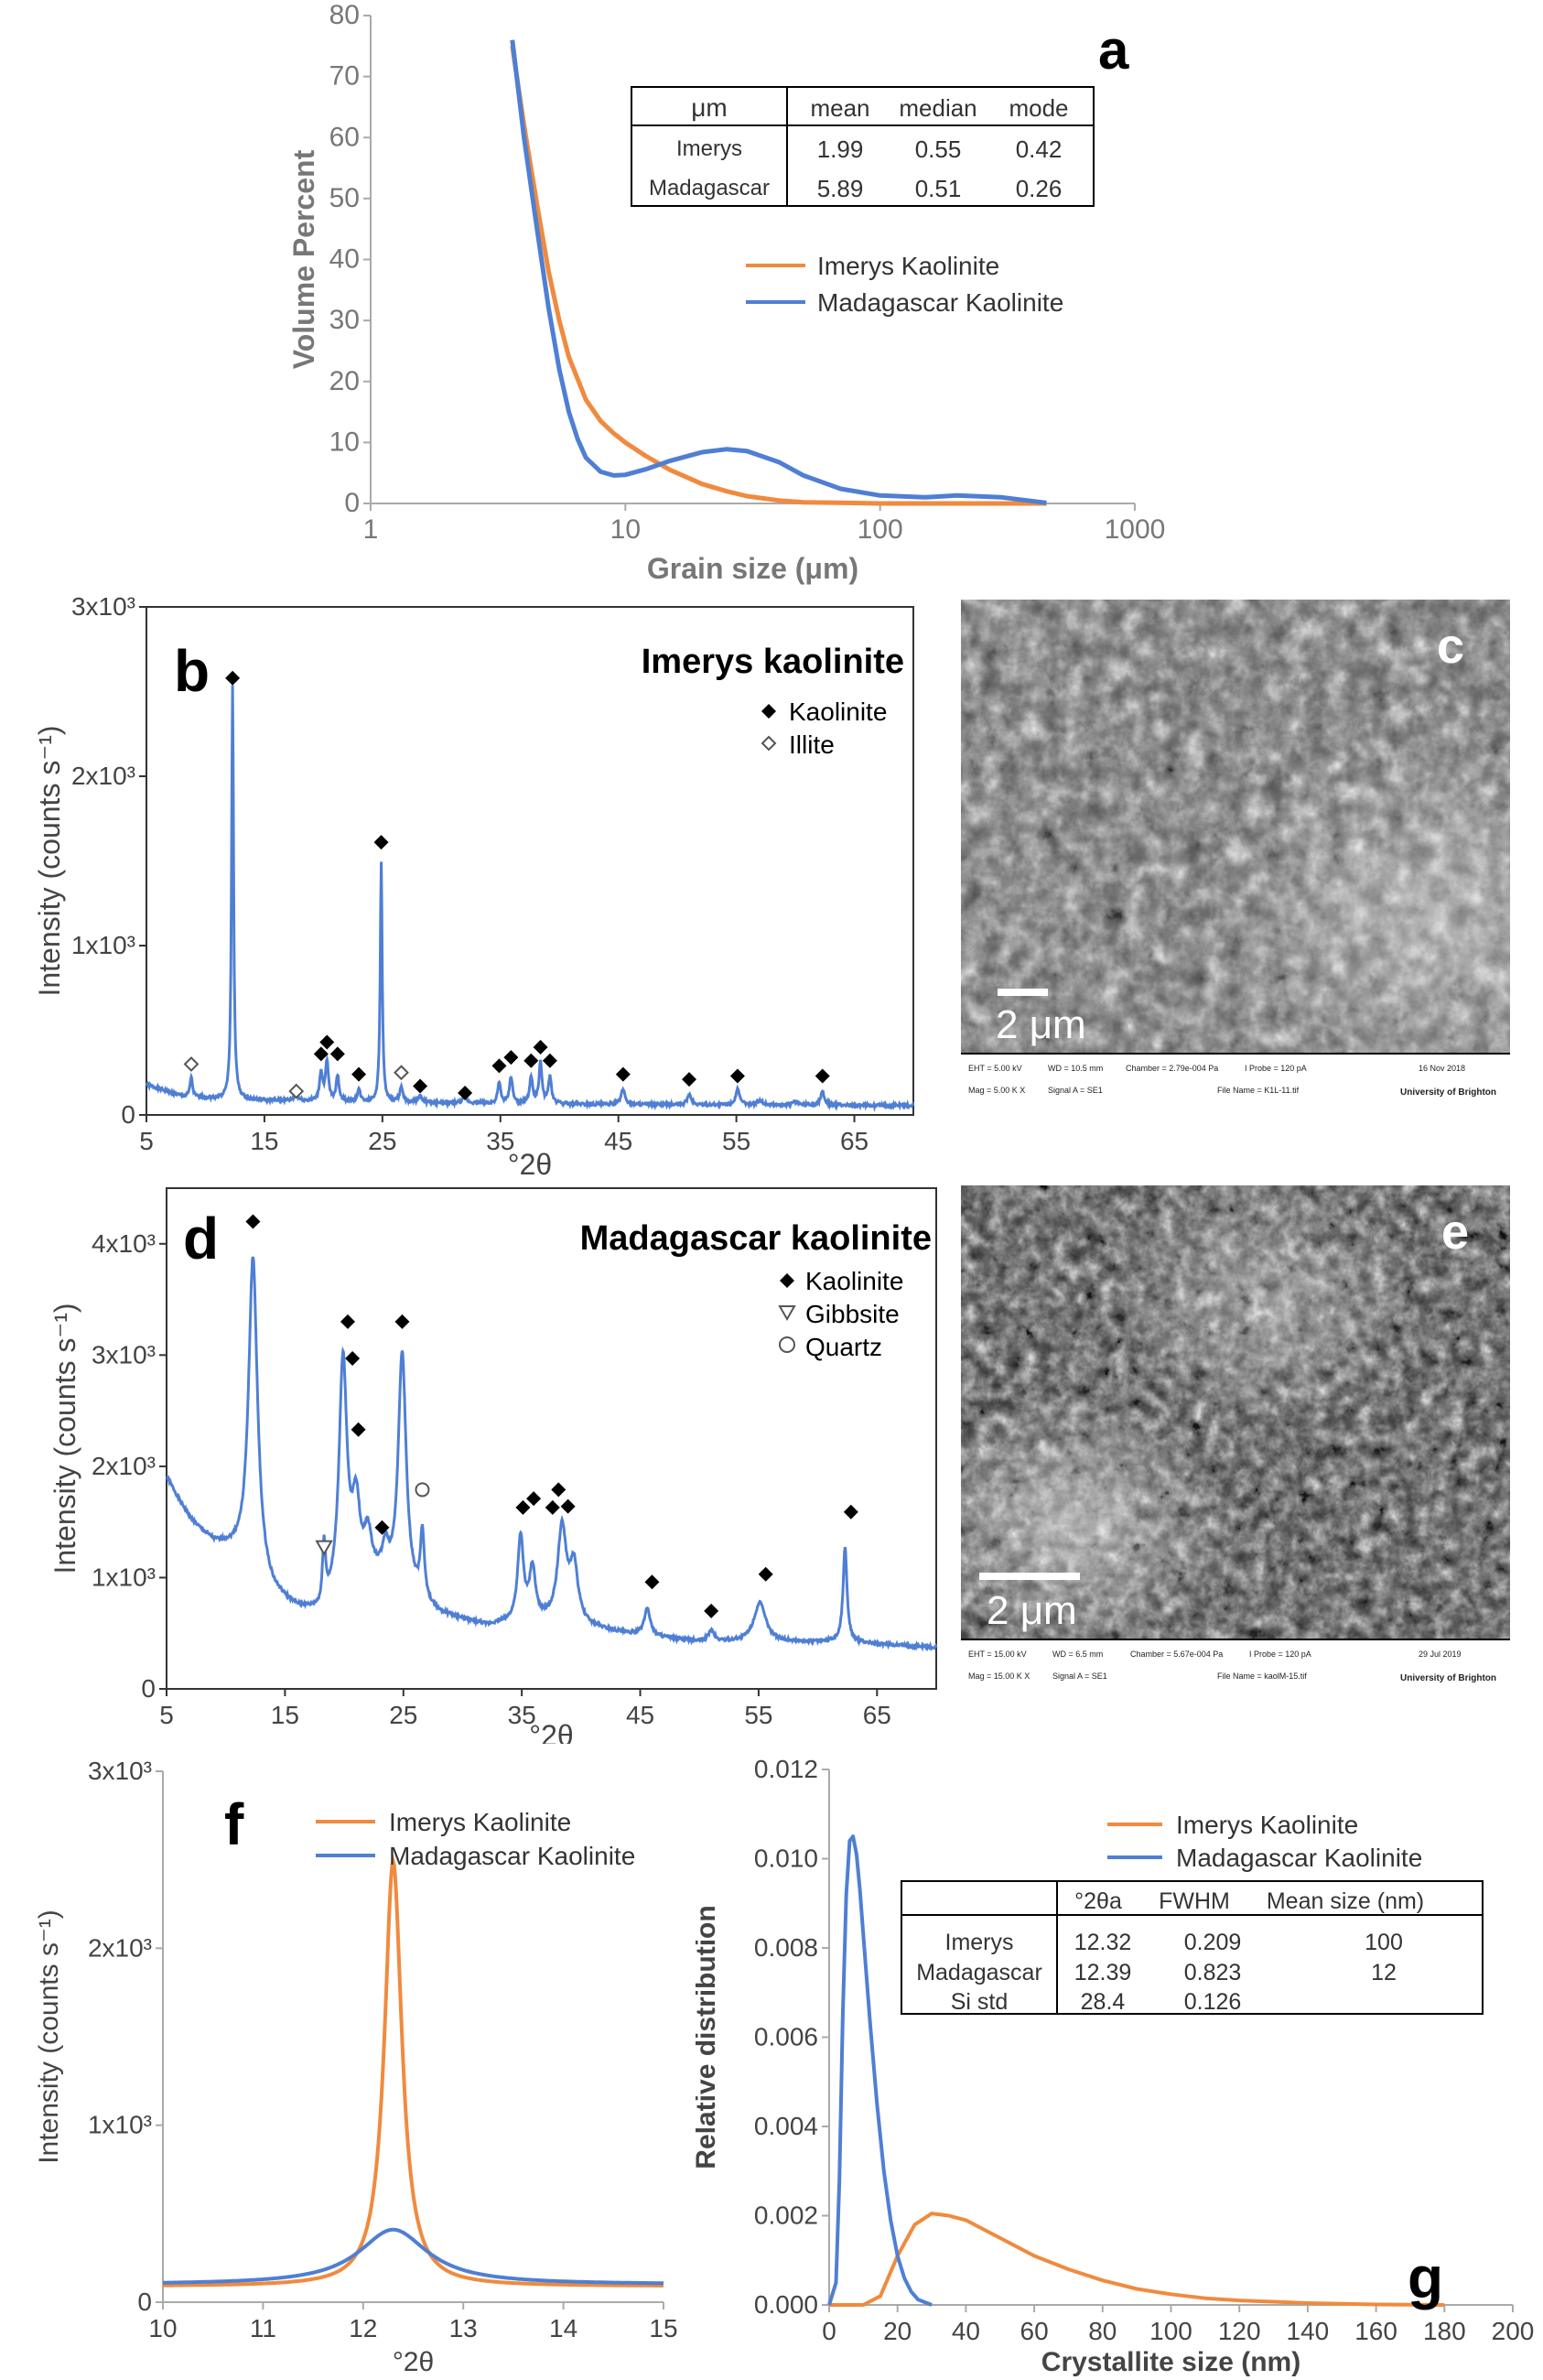 This screenshot has width=1543, height=2380. I want to click on chart-d-series, so click(552, 1454).